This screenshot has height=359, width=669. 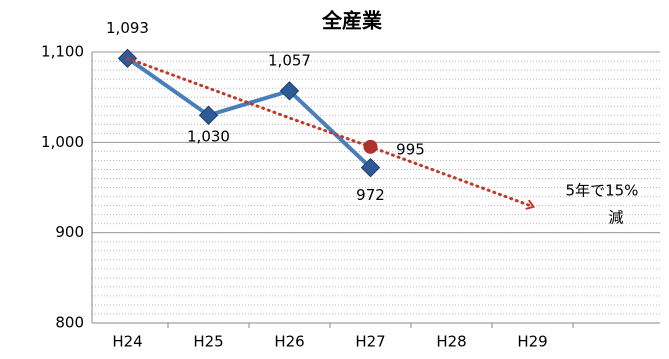 I want to click on y-tick-label: 800, so click(x=69, y=323).